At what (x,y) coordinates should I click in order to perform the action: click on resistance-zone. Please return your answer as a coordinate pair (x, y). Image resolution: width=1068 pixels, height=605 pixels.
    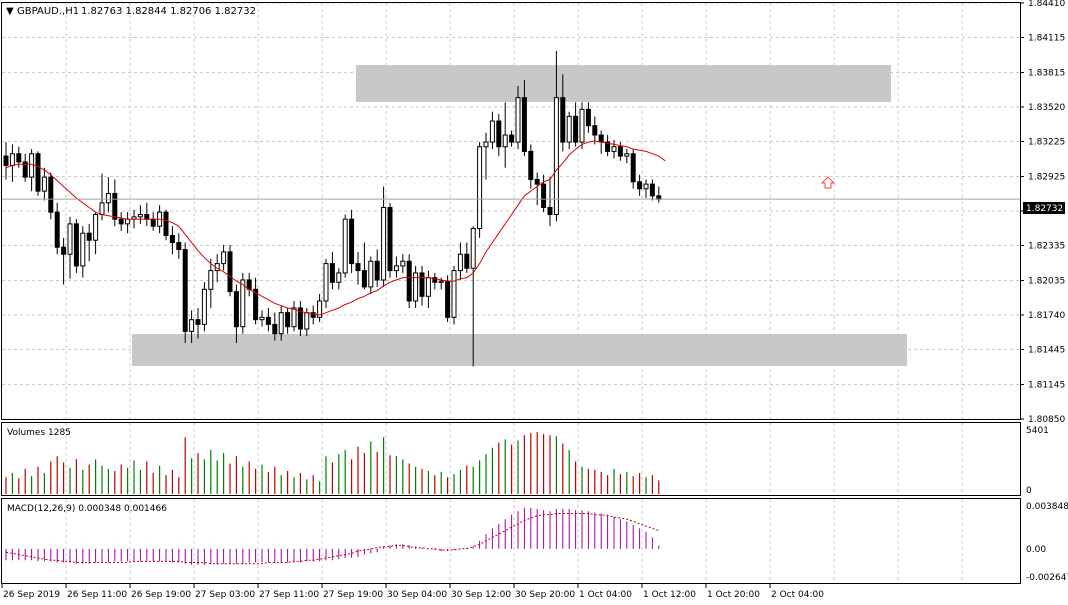
    Looking at the image, I should click on (623, 83).